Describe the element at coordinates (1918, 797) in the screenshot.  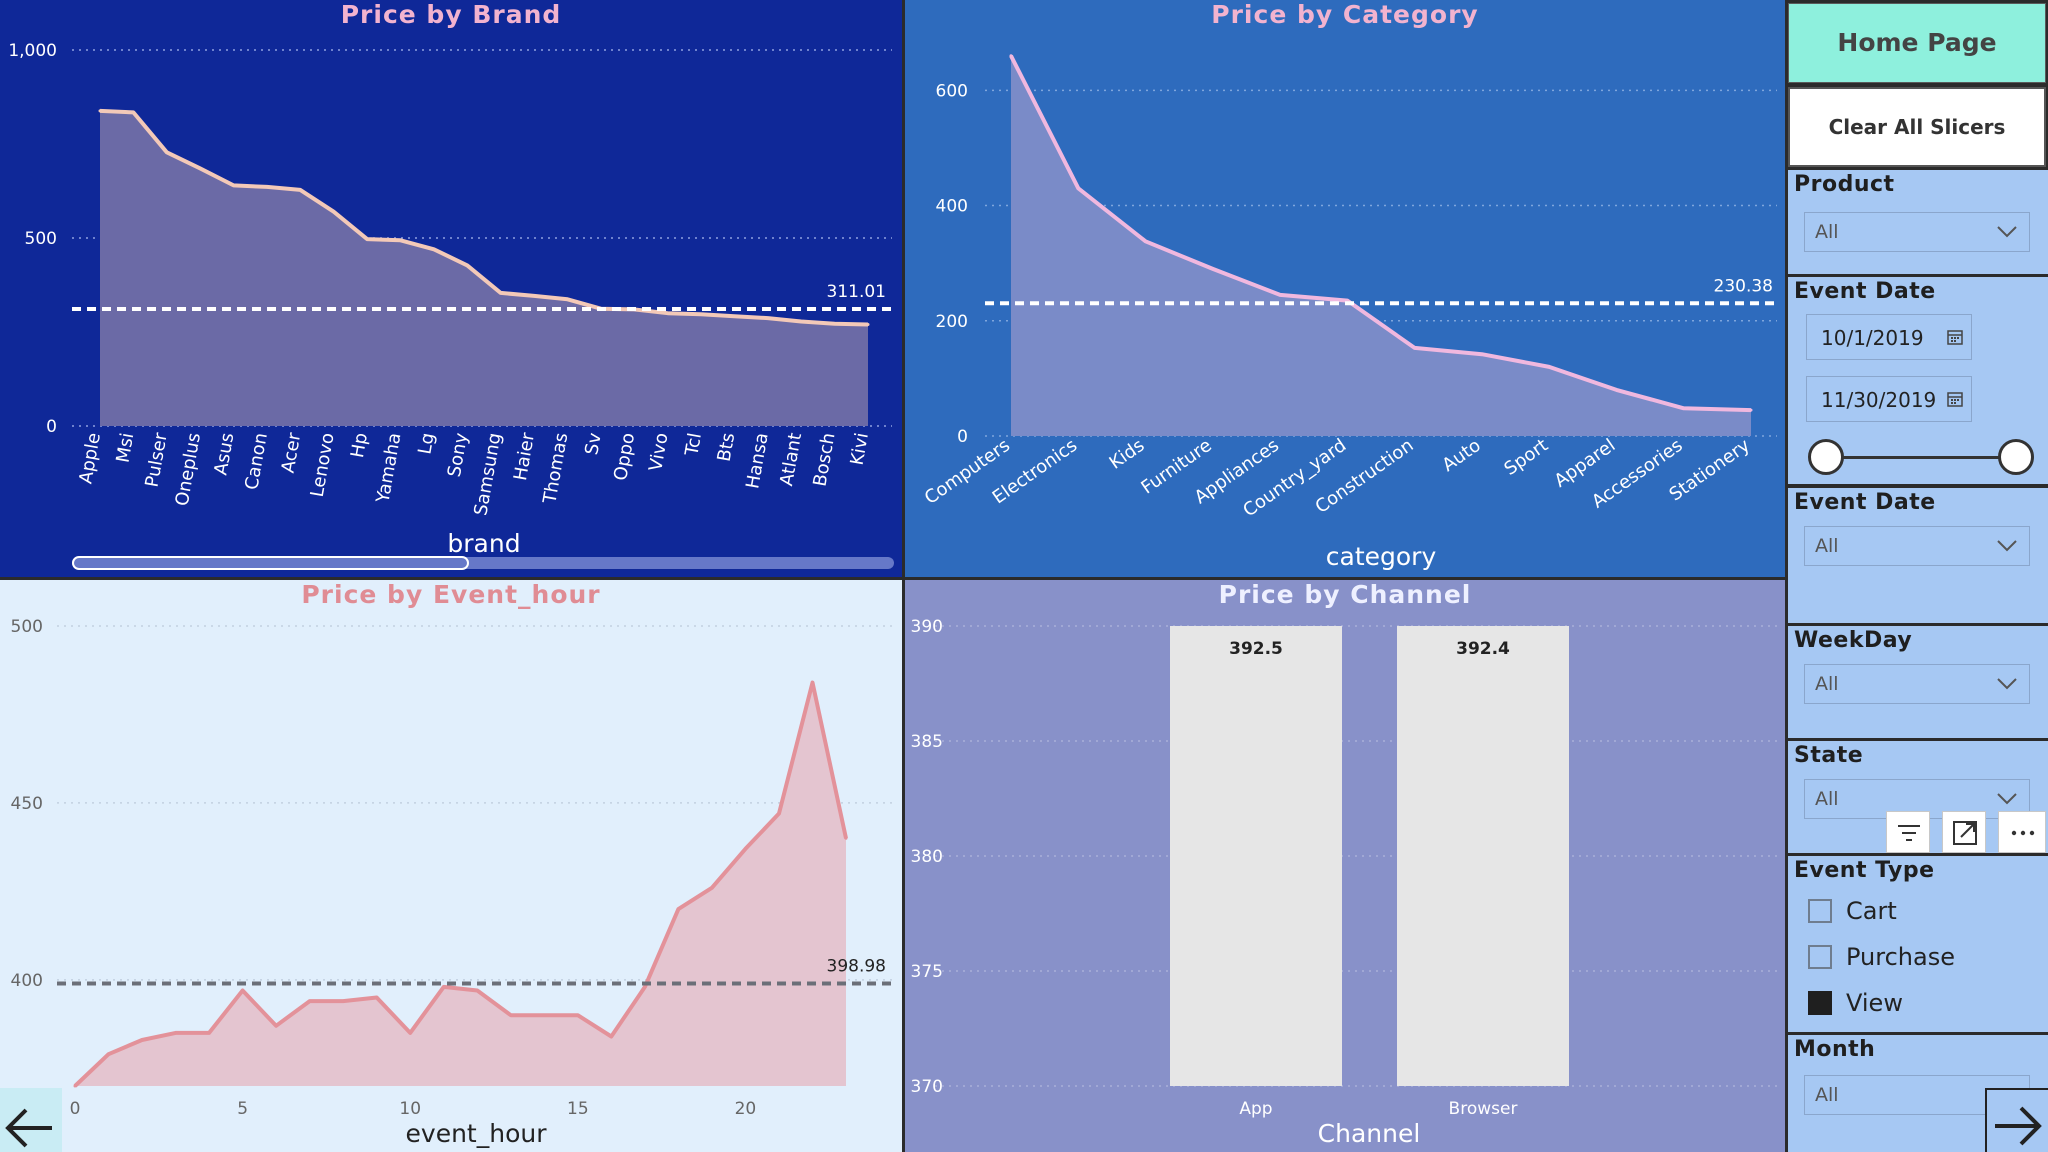
I see `state-slicer: State All` at that location.